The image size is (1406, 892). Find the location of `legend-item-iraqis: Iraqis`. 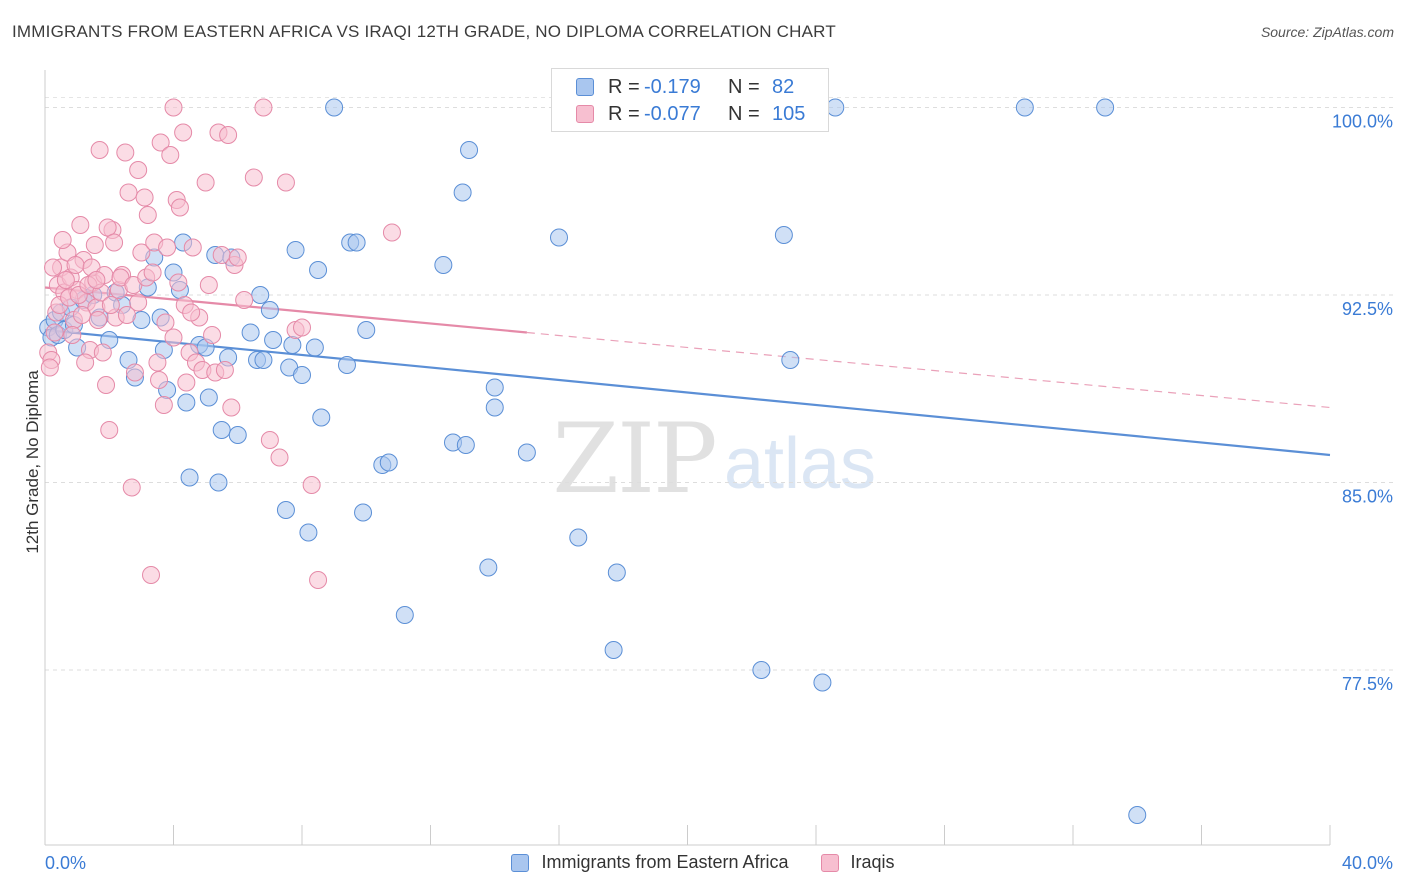

legend-item-iraqis: Iraqis is located at coordinates (857, 862).